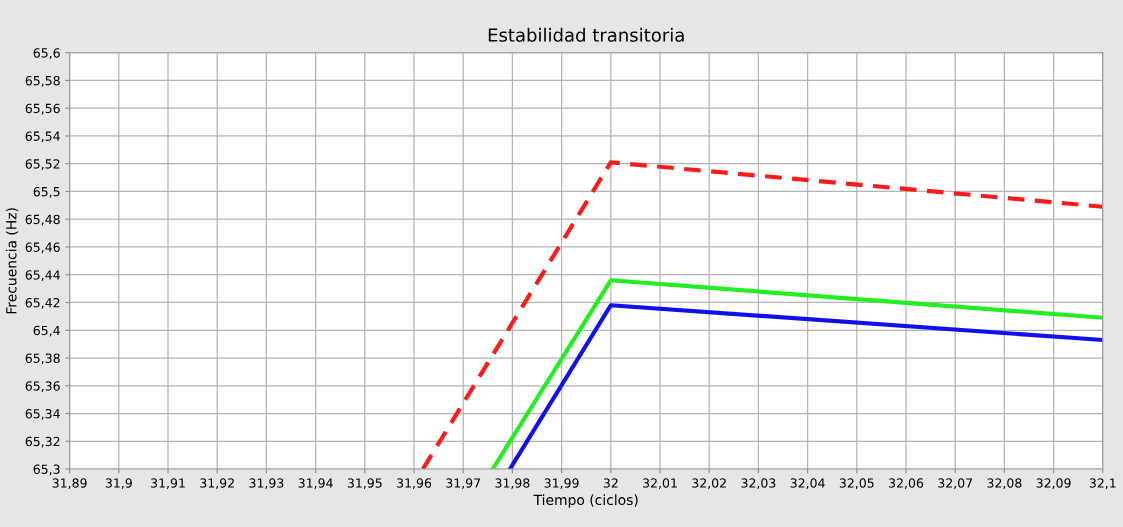 This screenshot has height=527, width=1123. What do you see at coordinates (586, 34) in the screenshot?
I see `chart-title: Estabilidad transitoria` at bounding box center [586, 34].